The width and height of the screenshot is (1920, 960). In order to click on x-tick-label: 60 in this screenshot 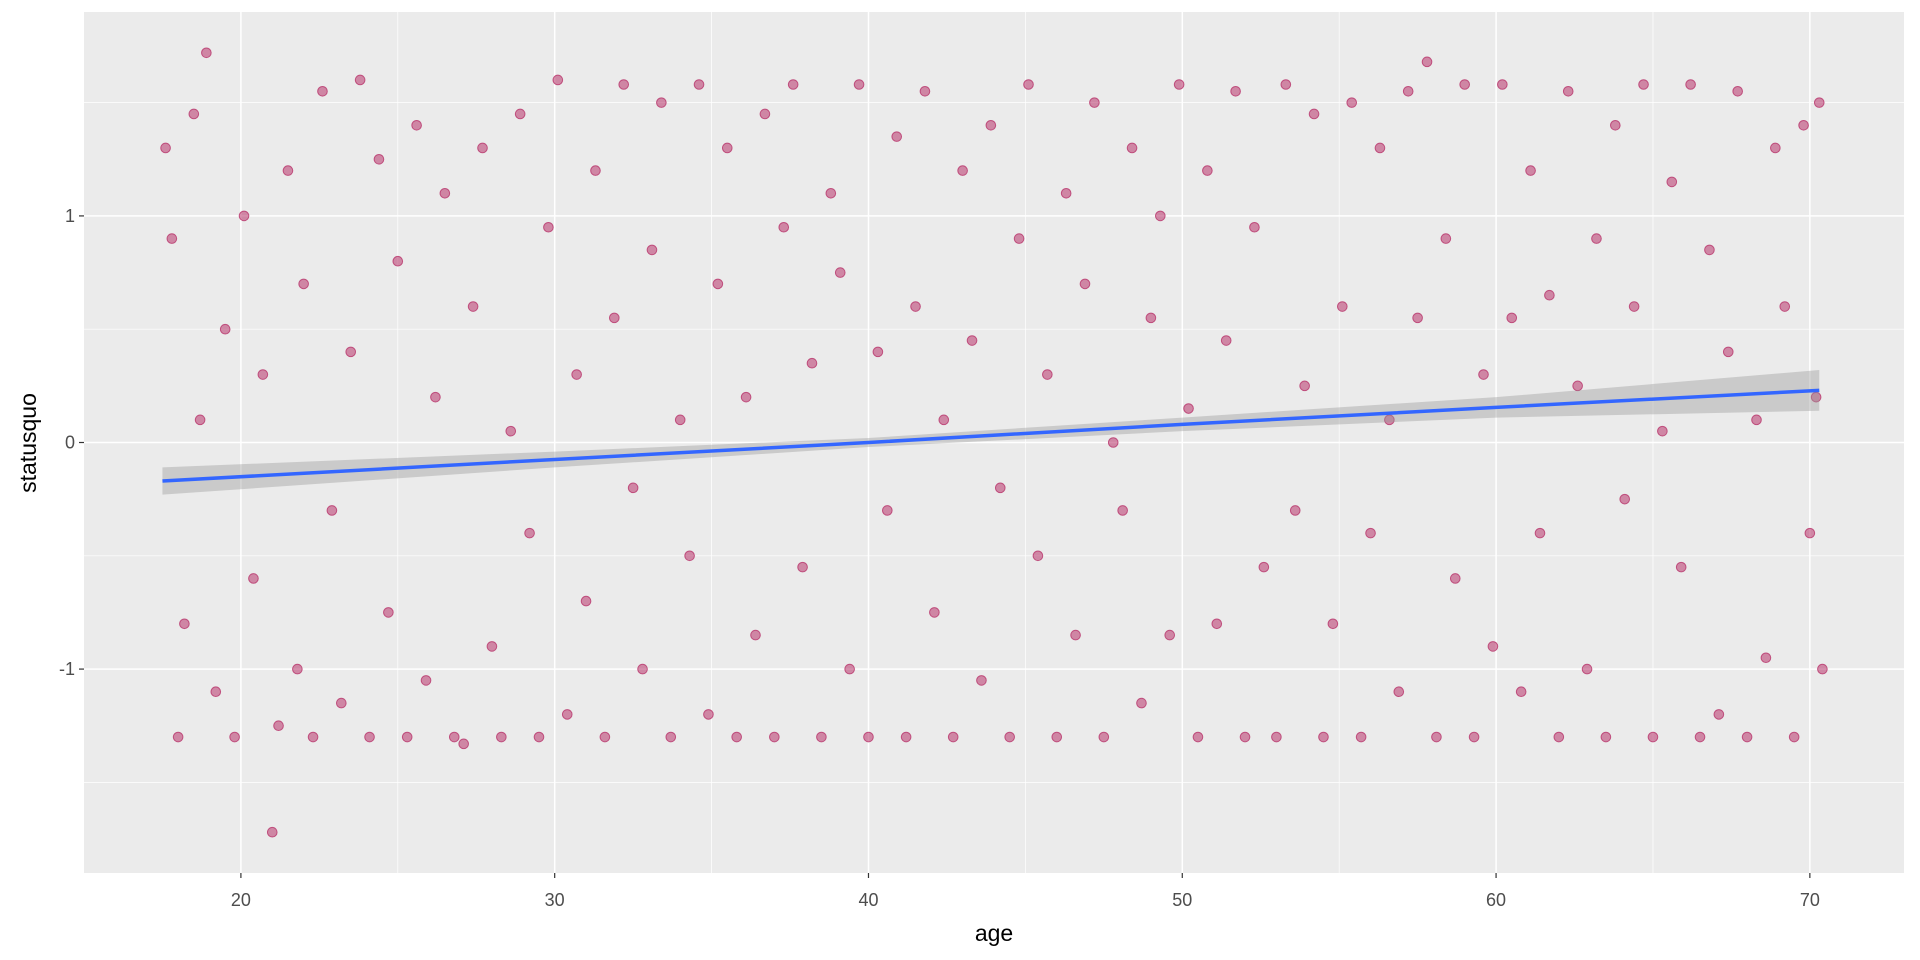, I will do `click(1496, 900)`.